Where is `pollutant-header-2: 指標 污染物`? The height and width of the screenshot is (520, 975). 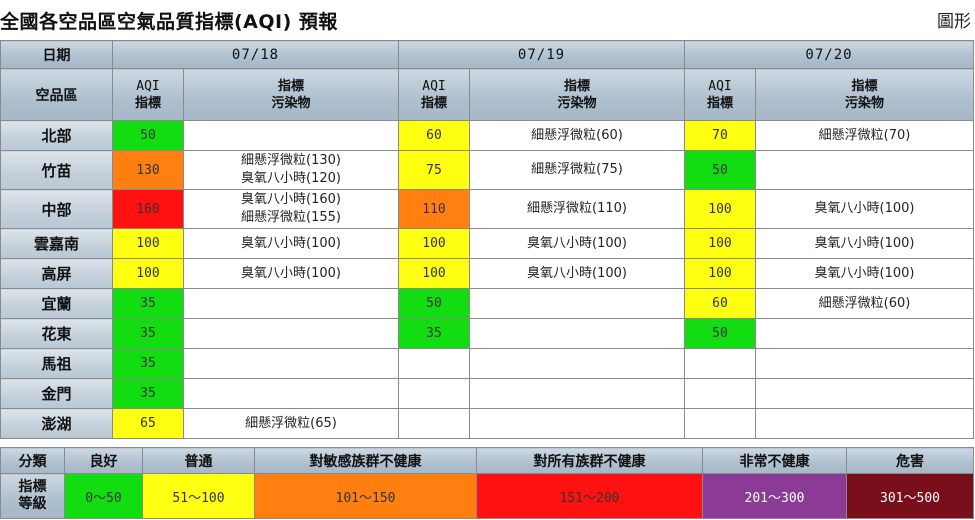
pollutant-header-2: 指標 污染物 is located at coordinates (864, 94).